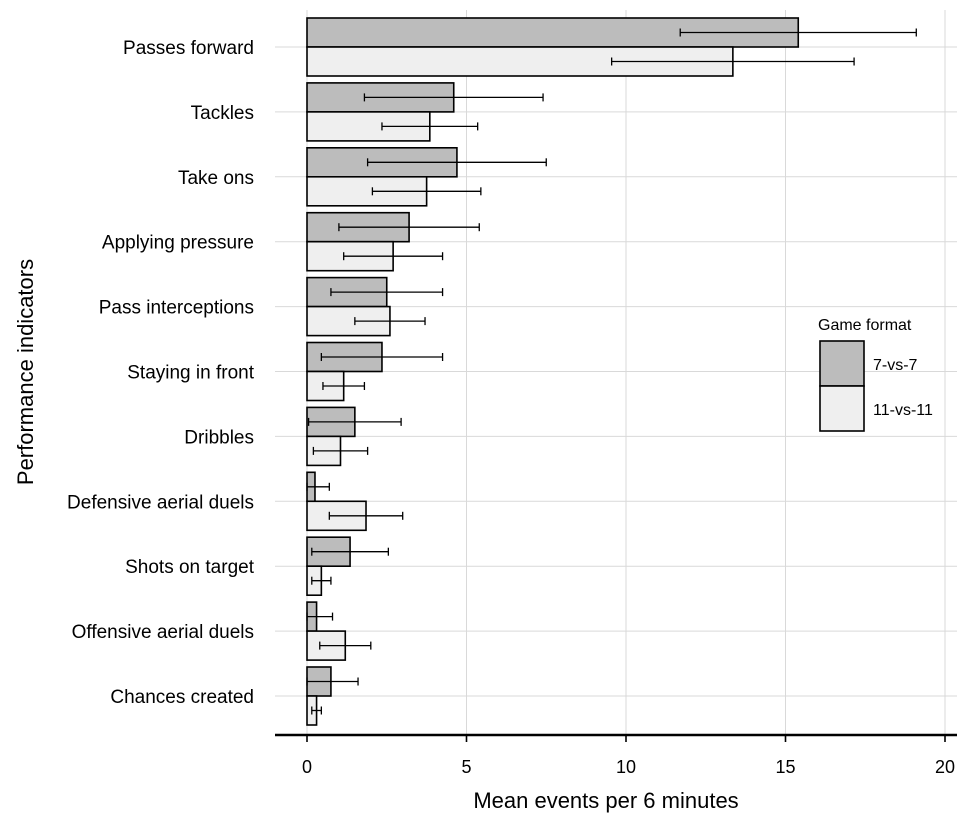 This screenshot has height=815, width=968. What do you see at coordinates (628, 756) in the screenshot?
I see `x-axis-ticks: 0 5 10 15 20` at bounding box center [628, 756].